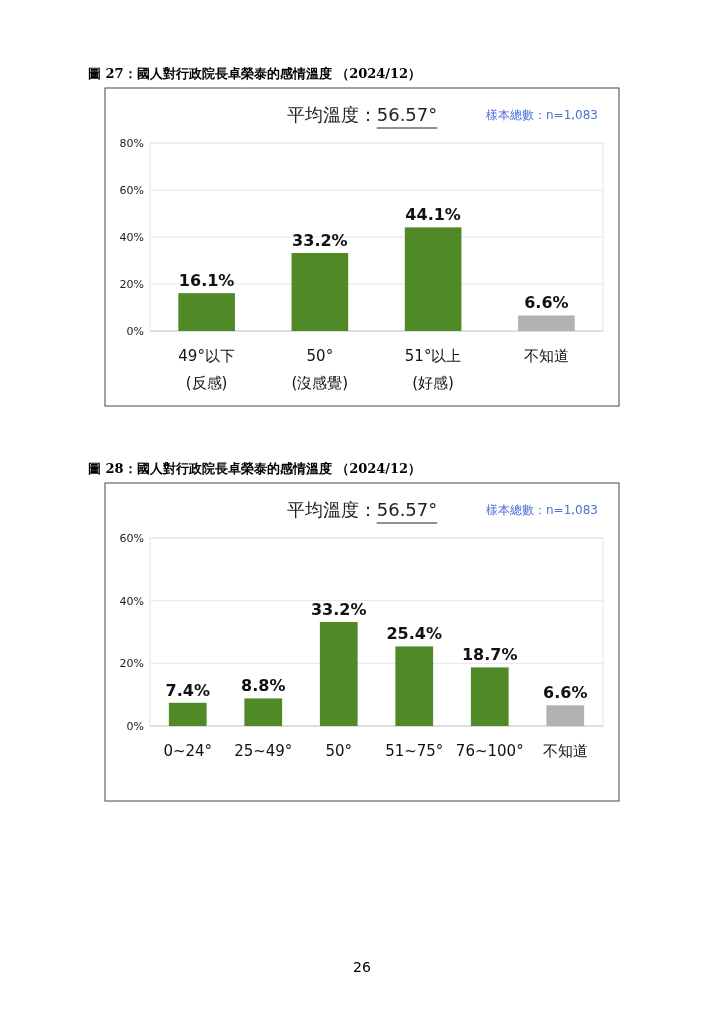 This screenshot has width=724, height=1024. I want to click on x-tick-label: 25~49°, so click(263, 751).